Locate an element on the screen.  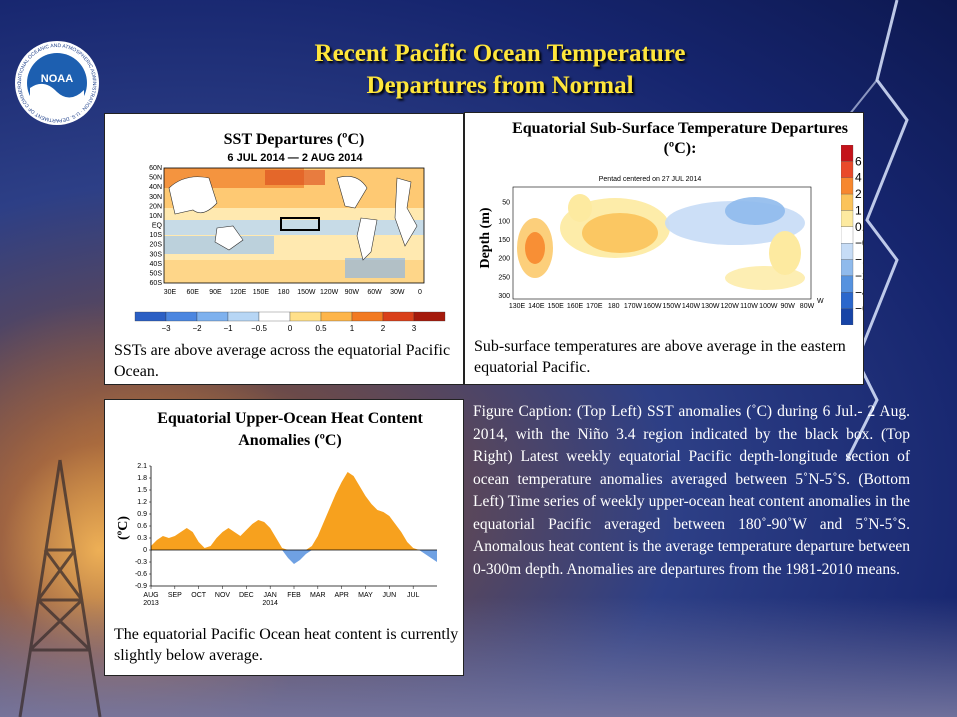
nino34-box is located at coordinates (300, 224).